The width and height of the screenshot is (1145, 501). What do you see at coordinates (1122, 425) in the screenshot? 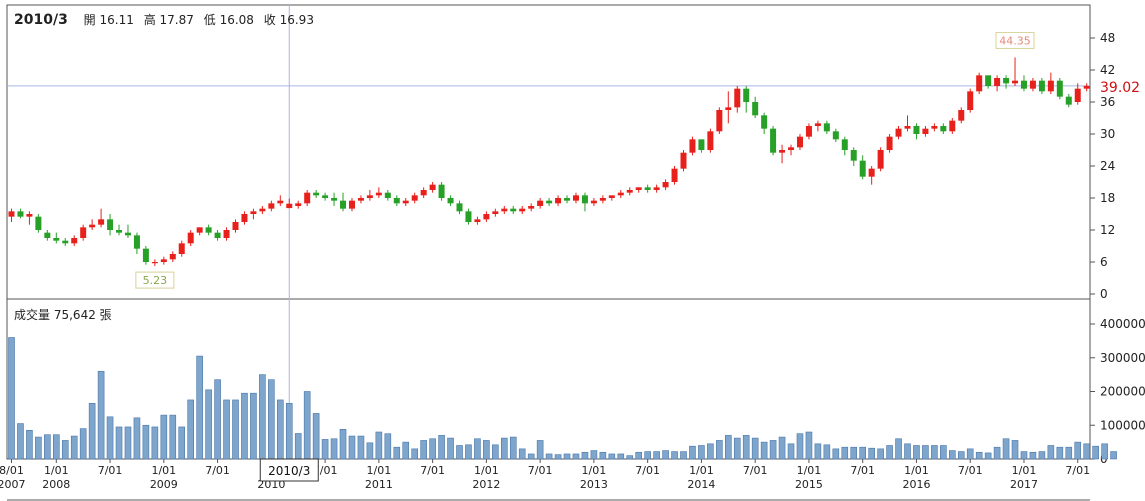
I see `volume-tick-label: 100000` at bounding box center [1122, 425].